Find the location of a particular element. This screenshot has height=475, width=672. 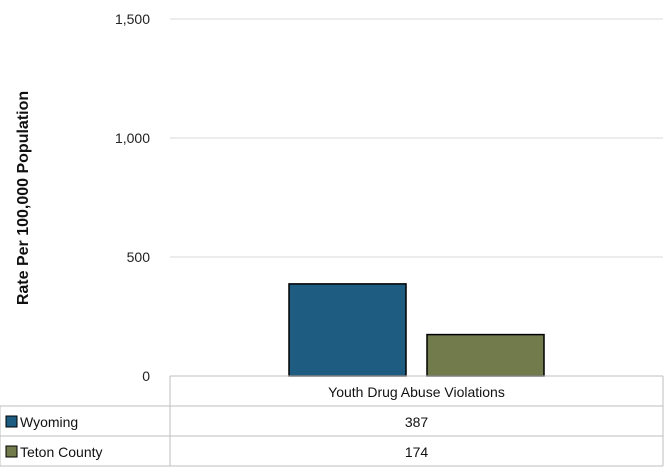

y-tick-label: 500 is located at coordinates (139, 257).